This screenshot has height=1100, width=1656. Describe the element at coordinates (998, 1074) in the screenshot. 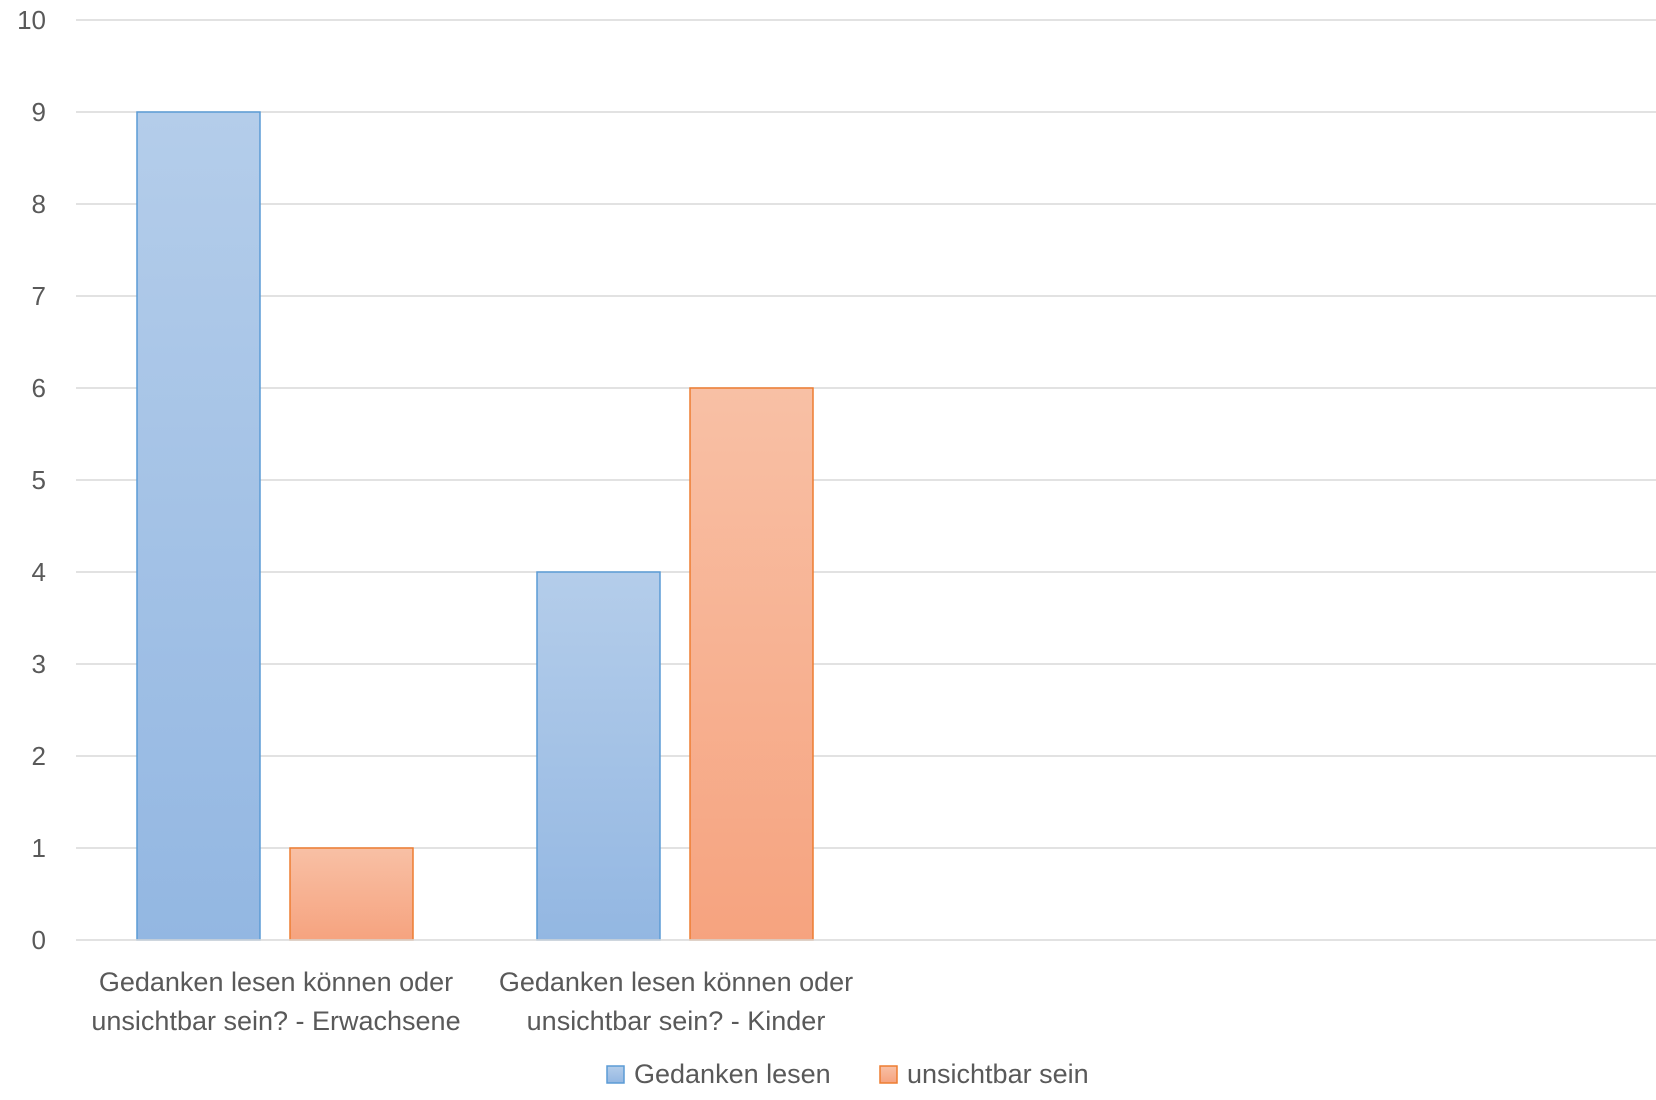

I see `legend-label: unsichtbar sein` at that location.